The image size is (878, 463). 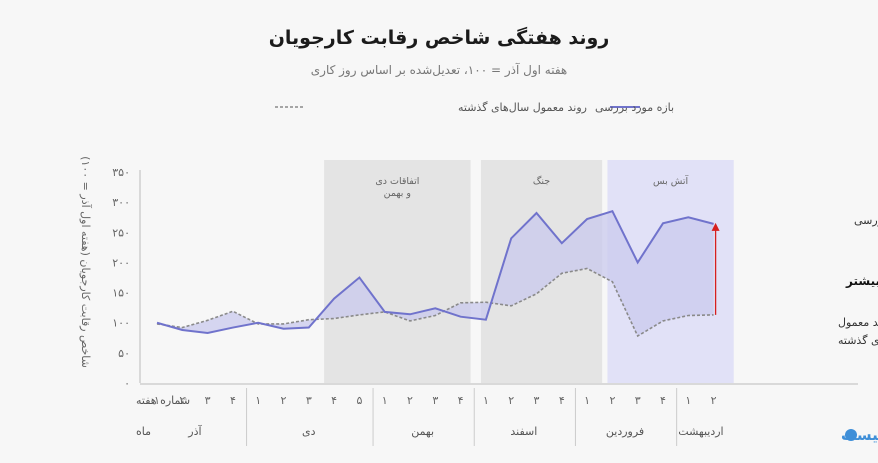 What do you see at coordinates (439, 37) in the screenshot?
I see `chart-title: روند هفتگی شاخص رقابت کارجویان` at bounding box center [439, 37].